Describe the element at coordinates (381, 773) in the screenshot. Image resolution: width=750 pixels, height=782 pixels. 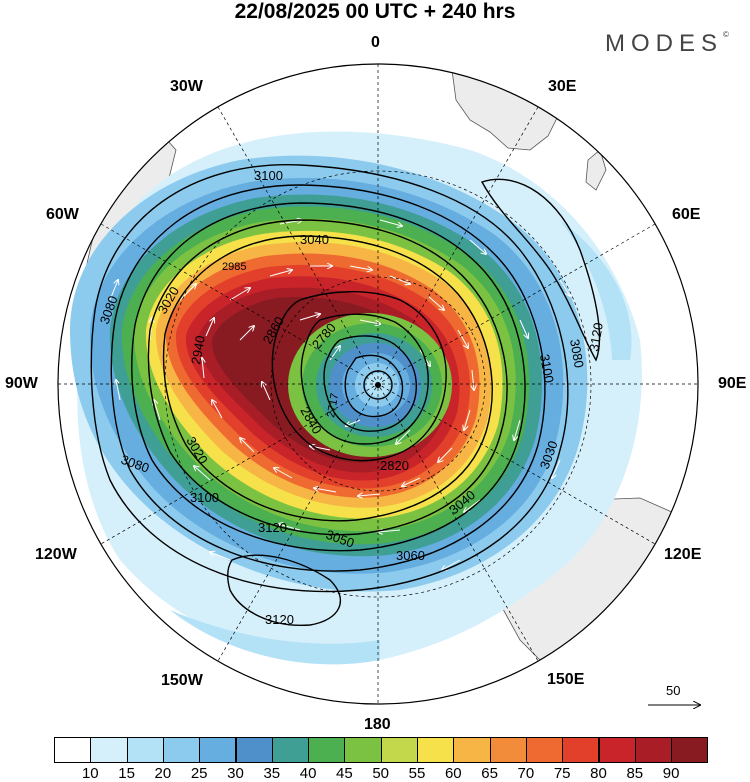
I see `colorbar-tick-label: 50` at that location.